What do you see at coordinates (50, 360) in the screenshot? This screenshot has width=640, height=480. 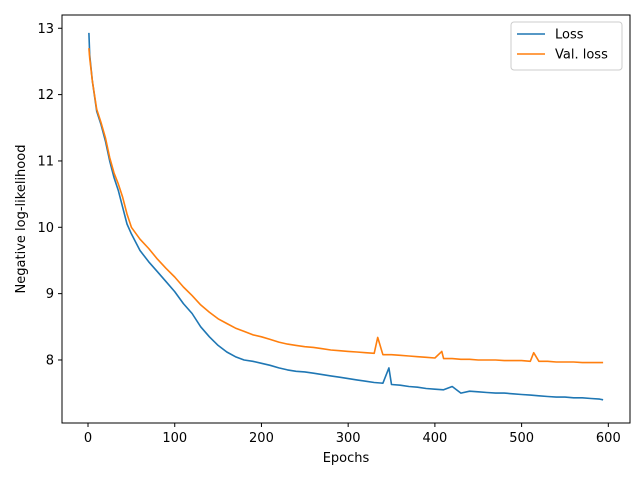 I see `y-tick-label: 8` at bounding box center [50, 360].